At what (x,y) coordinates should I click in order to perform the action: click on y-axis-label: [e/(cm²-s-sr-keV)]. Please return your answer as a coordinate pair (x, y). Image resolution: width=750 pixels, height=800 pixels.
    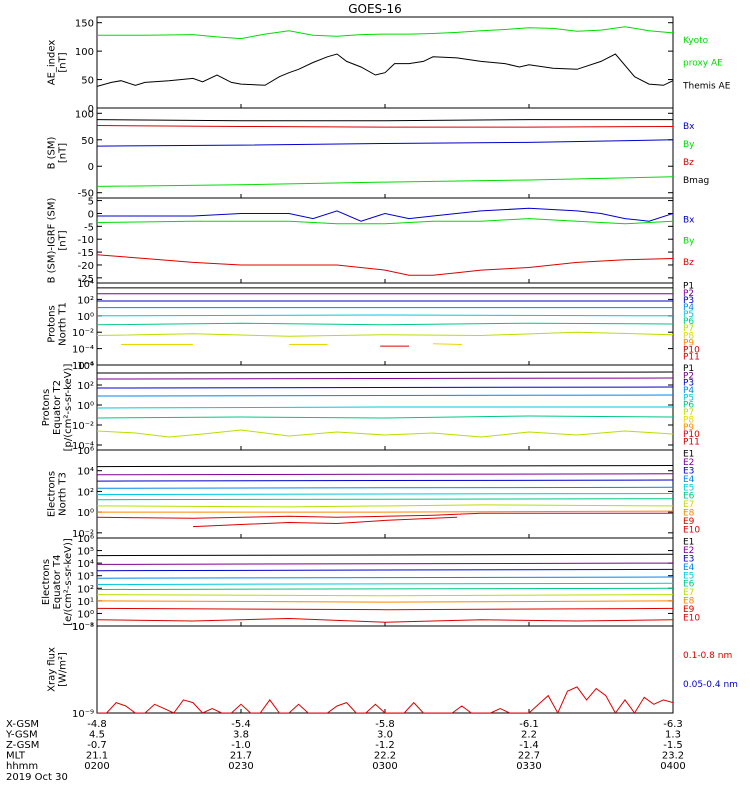
    Looking at the image, I should click on (68, 582).